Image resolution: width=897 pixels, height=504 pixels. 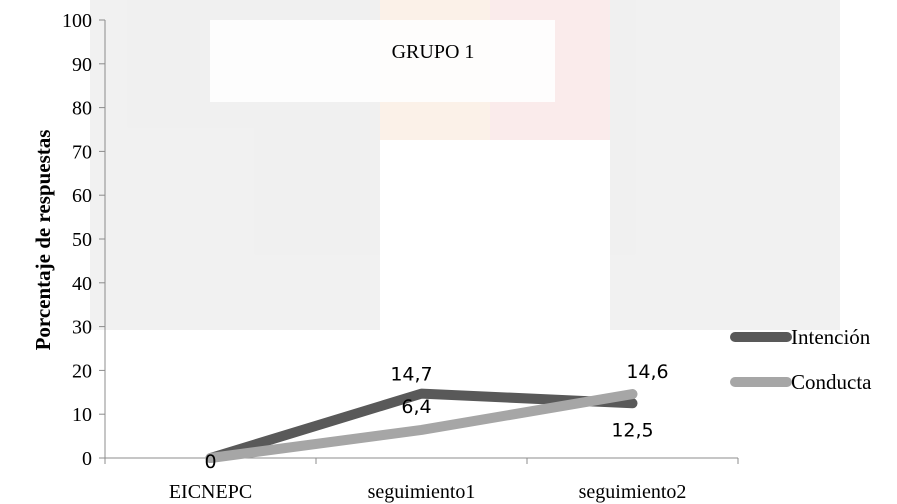 I want to click on y-tick-label: 30, so click(x=82, y=328).